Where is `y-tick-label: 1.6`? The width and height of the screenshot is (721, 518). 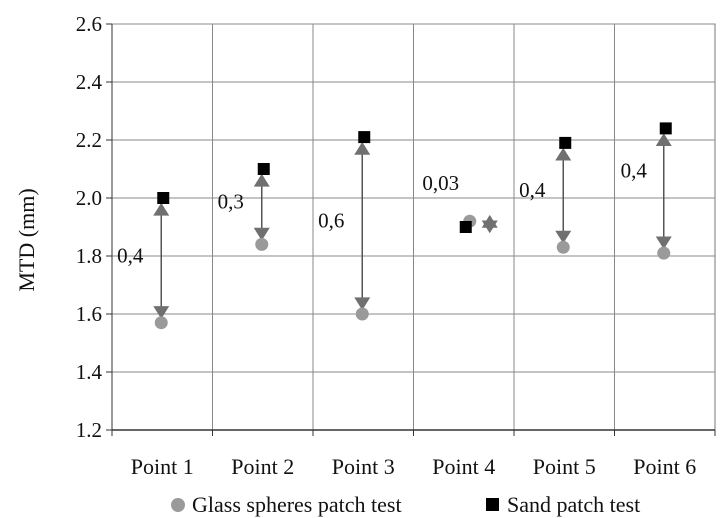 y-tick-label: 1.6 is located at coordinates (89, 314).